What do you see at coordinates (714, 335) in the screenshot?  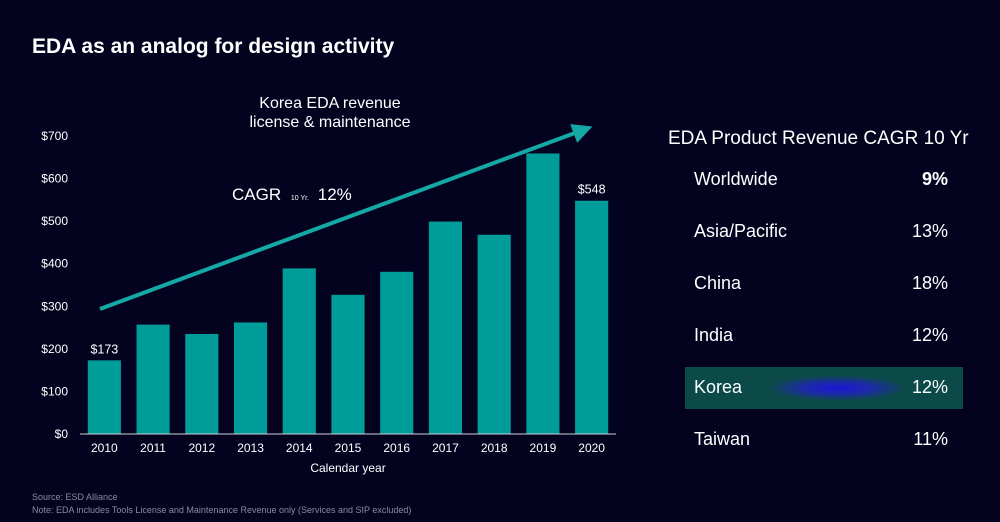 I see `region-name: India` at bounding box center [714, 335].